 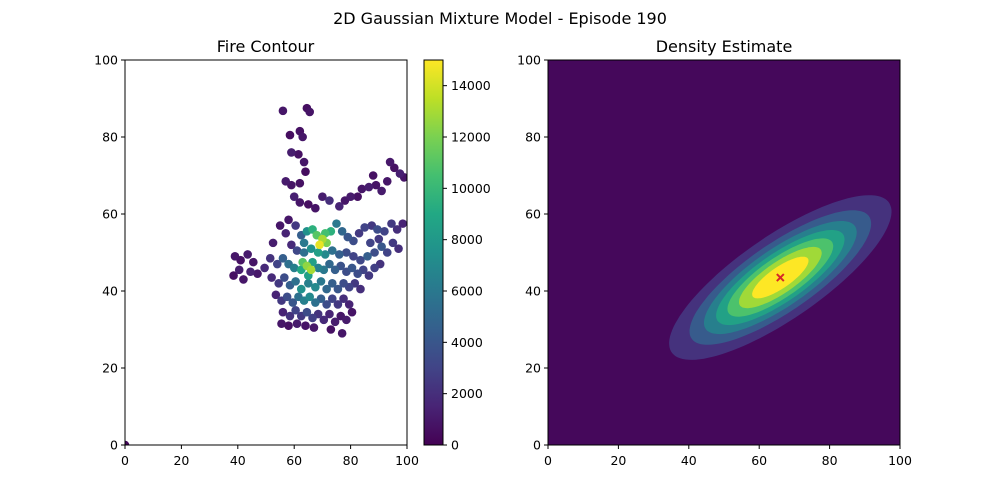 I want to click on mean-x-stroke, so click(x=780, y=277).